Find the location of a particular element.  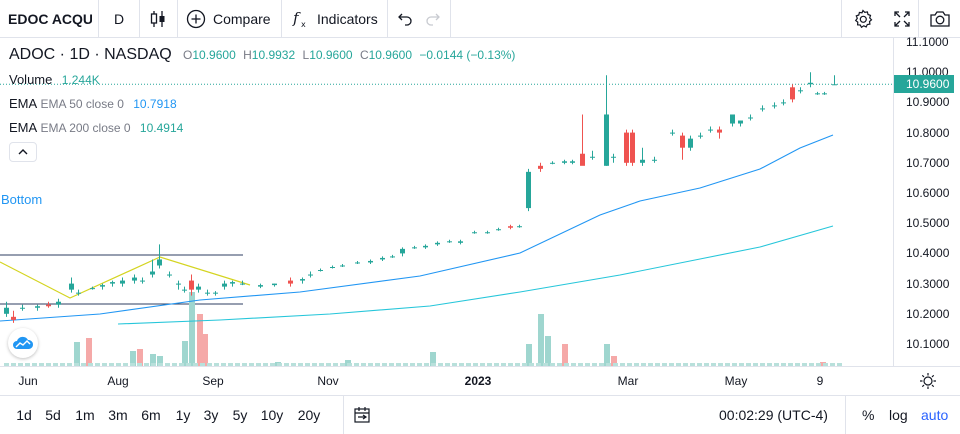

chart-type-button is located at coordinates (158, 19).